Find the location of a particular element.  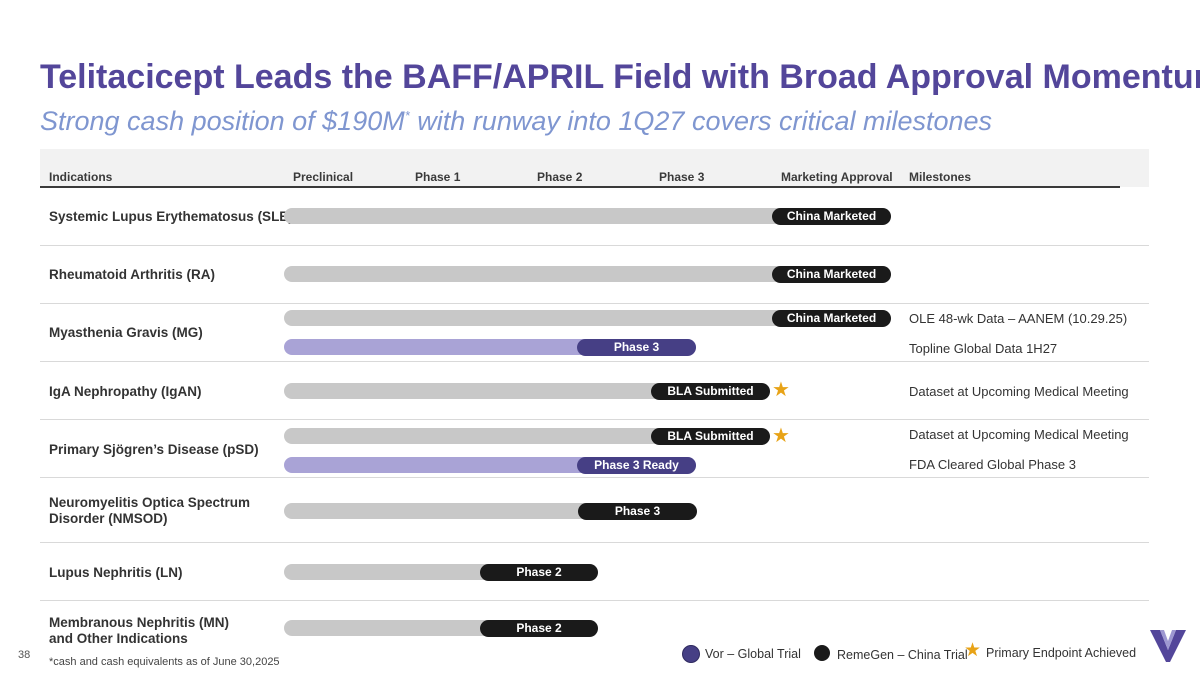

header-phase-2: Phase 2 is located at coordinates (560, 177).